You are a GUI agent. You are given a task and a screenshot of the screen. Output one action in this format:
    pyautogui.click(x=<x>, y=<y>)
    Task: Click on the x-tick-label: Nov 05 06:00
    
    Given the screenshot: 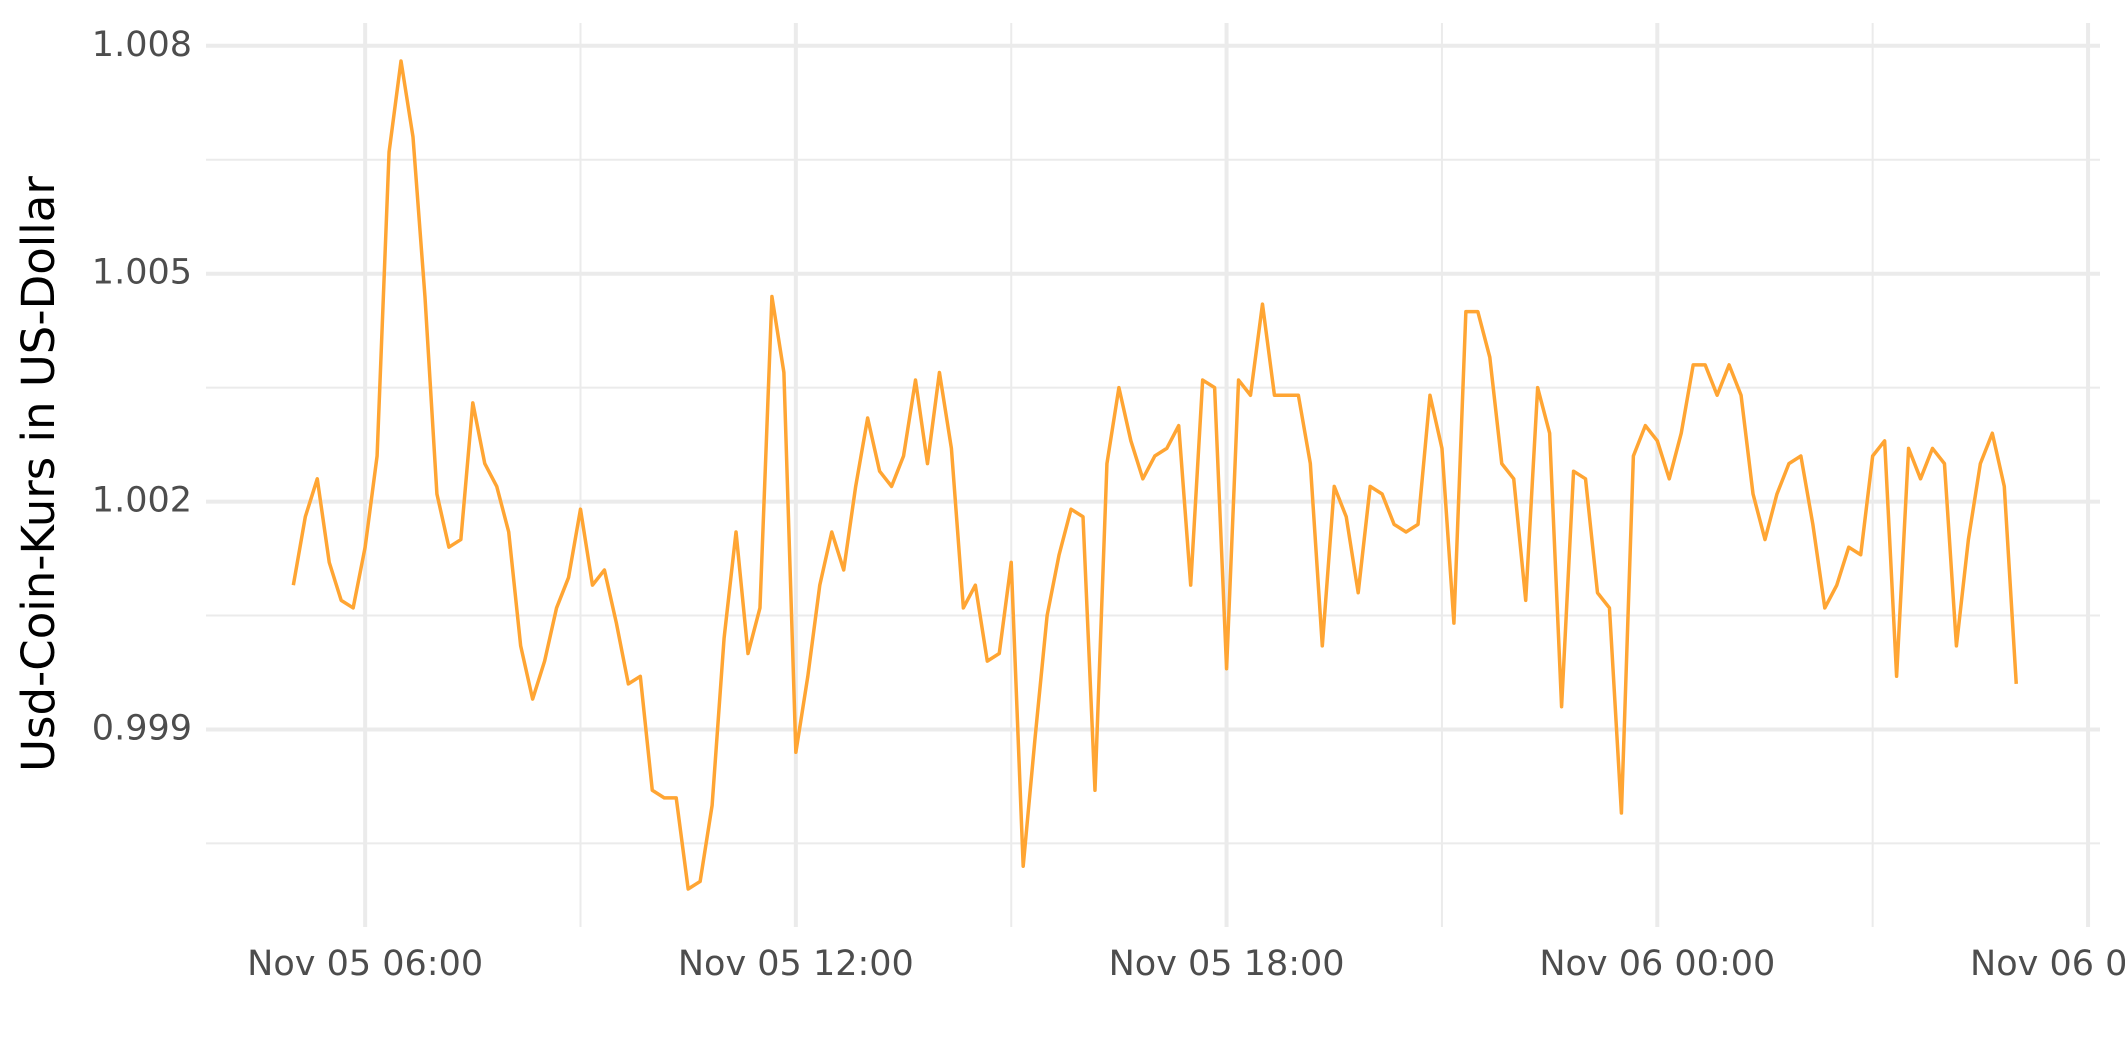 What is the action you would take?
    pyautogui.click(x=365, y=964)
    